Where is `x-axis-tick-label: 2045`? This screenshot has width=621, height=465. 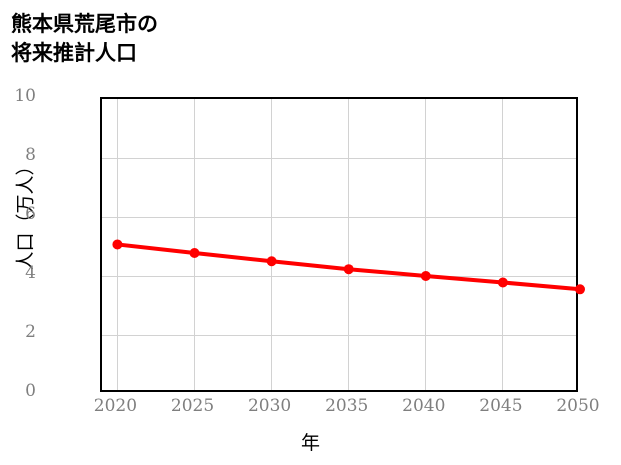 x-axis-tick-label: 2045 is located at coordinates (501, 406).